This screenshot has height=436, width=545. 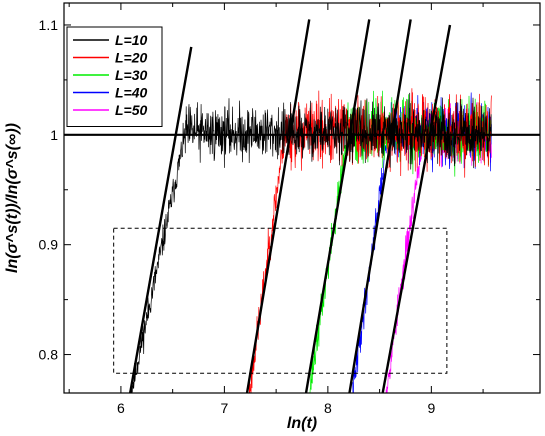 I want to click on y-tick-label: 0.8, so click(x=49, y=355).